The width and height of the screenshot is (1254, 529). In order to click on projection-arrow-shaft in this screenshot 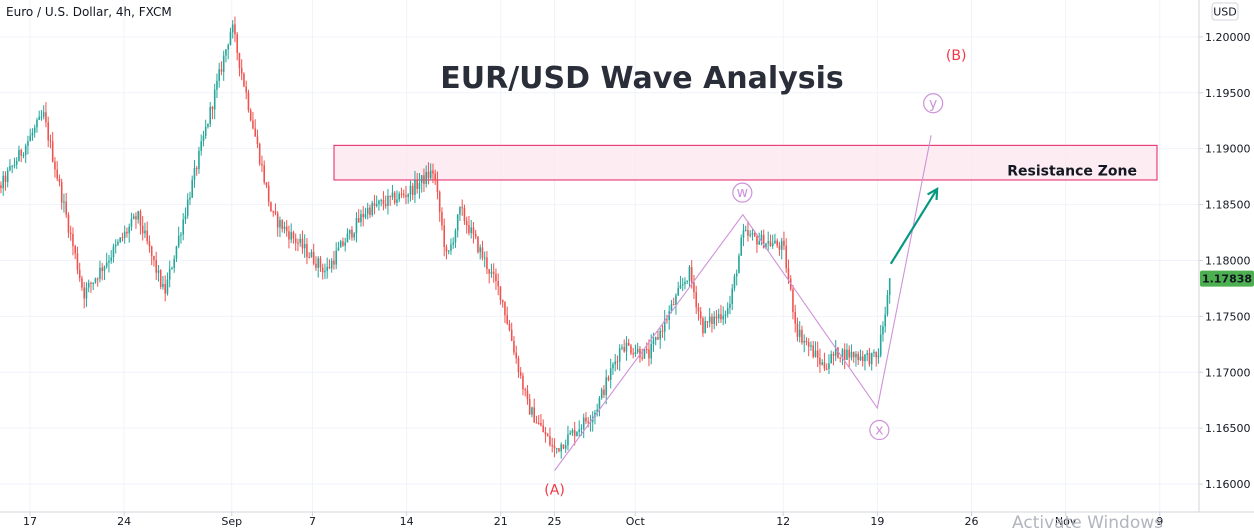, I will do `click(914, 226)`.